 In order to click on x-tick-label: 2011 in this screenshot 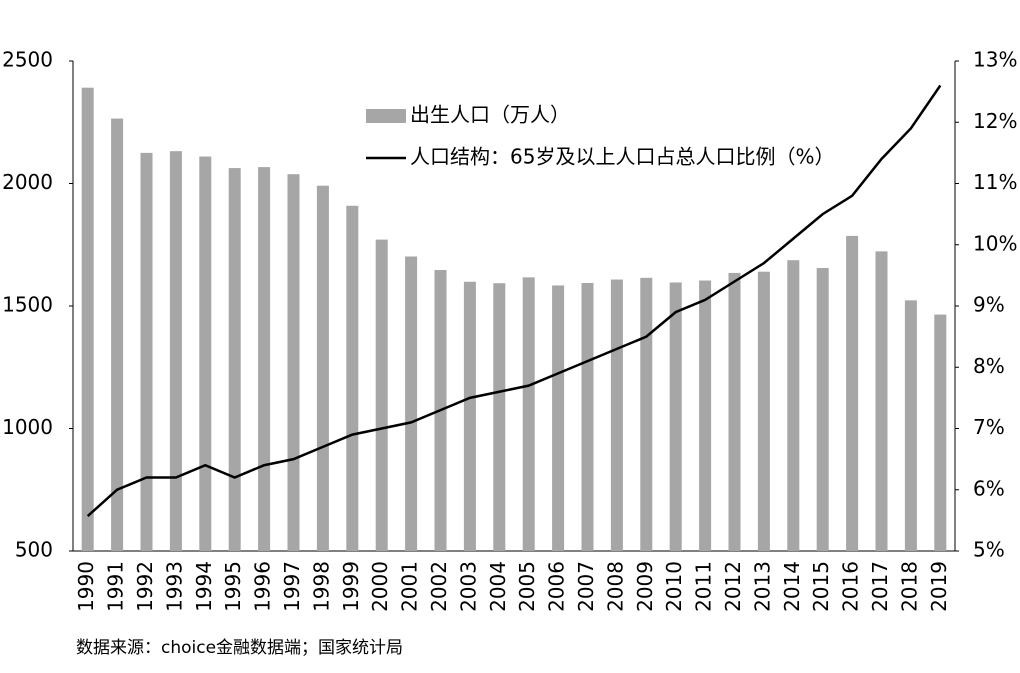, I will do `click(704, 586)`.